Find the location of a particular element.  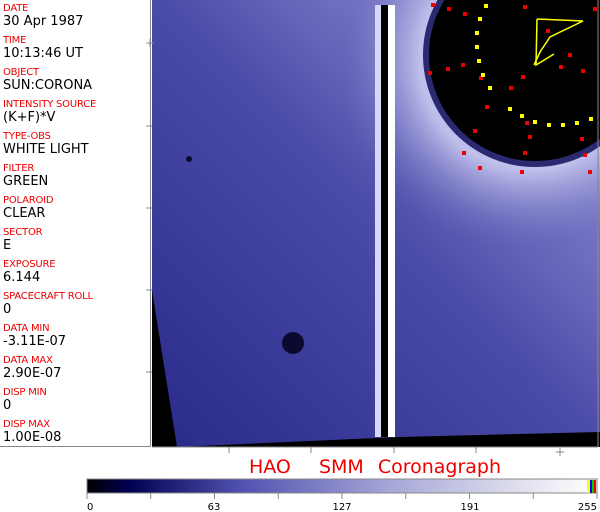

instrument-title: HAO SMM Coronagraph is located at coordinates (300, 467).